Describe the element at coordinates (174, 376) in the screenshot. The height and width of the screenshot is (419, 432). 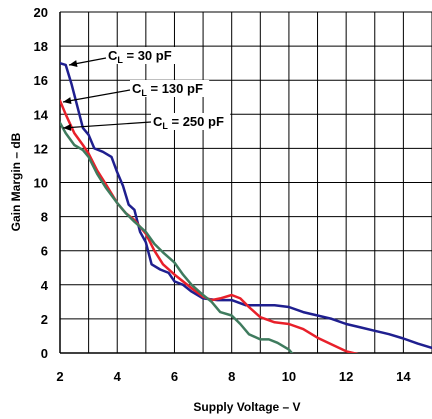
I see `x-tick-label: 6` at that location.